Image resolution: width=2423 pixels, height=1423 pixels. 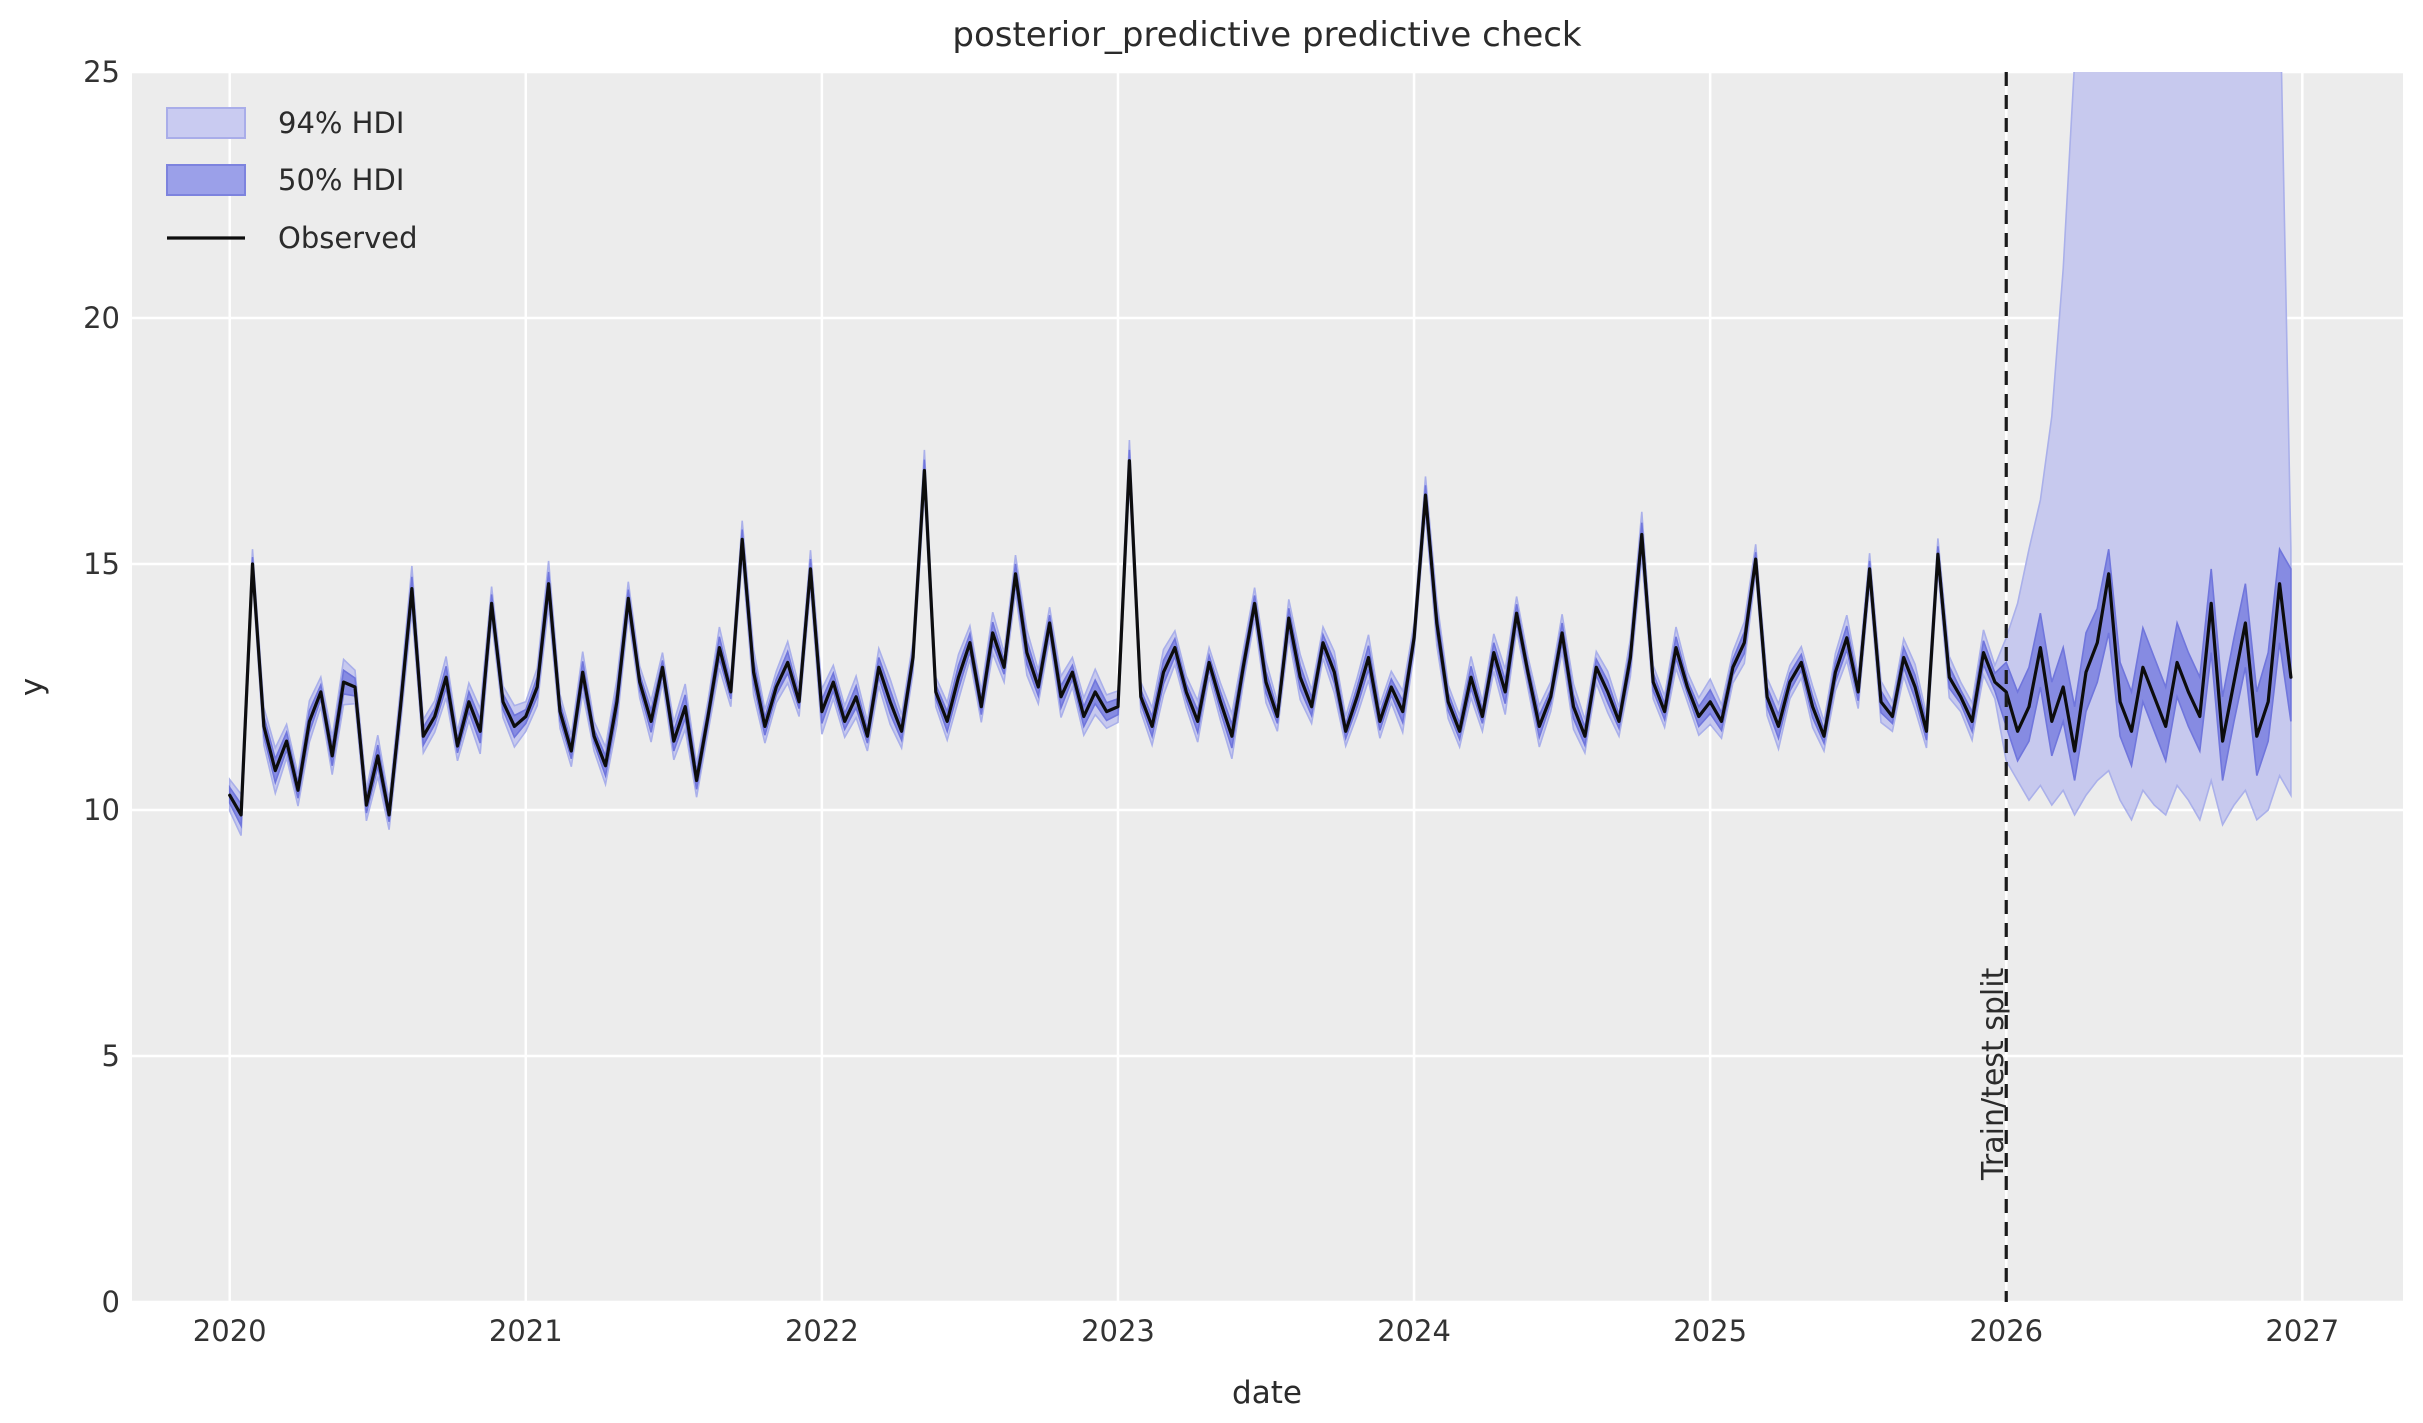 I want to click on x-tick-label: 2021, so click(x=526, y=1331).